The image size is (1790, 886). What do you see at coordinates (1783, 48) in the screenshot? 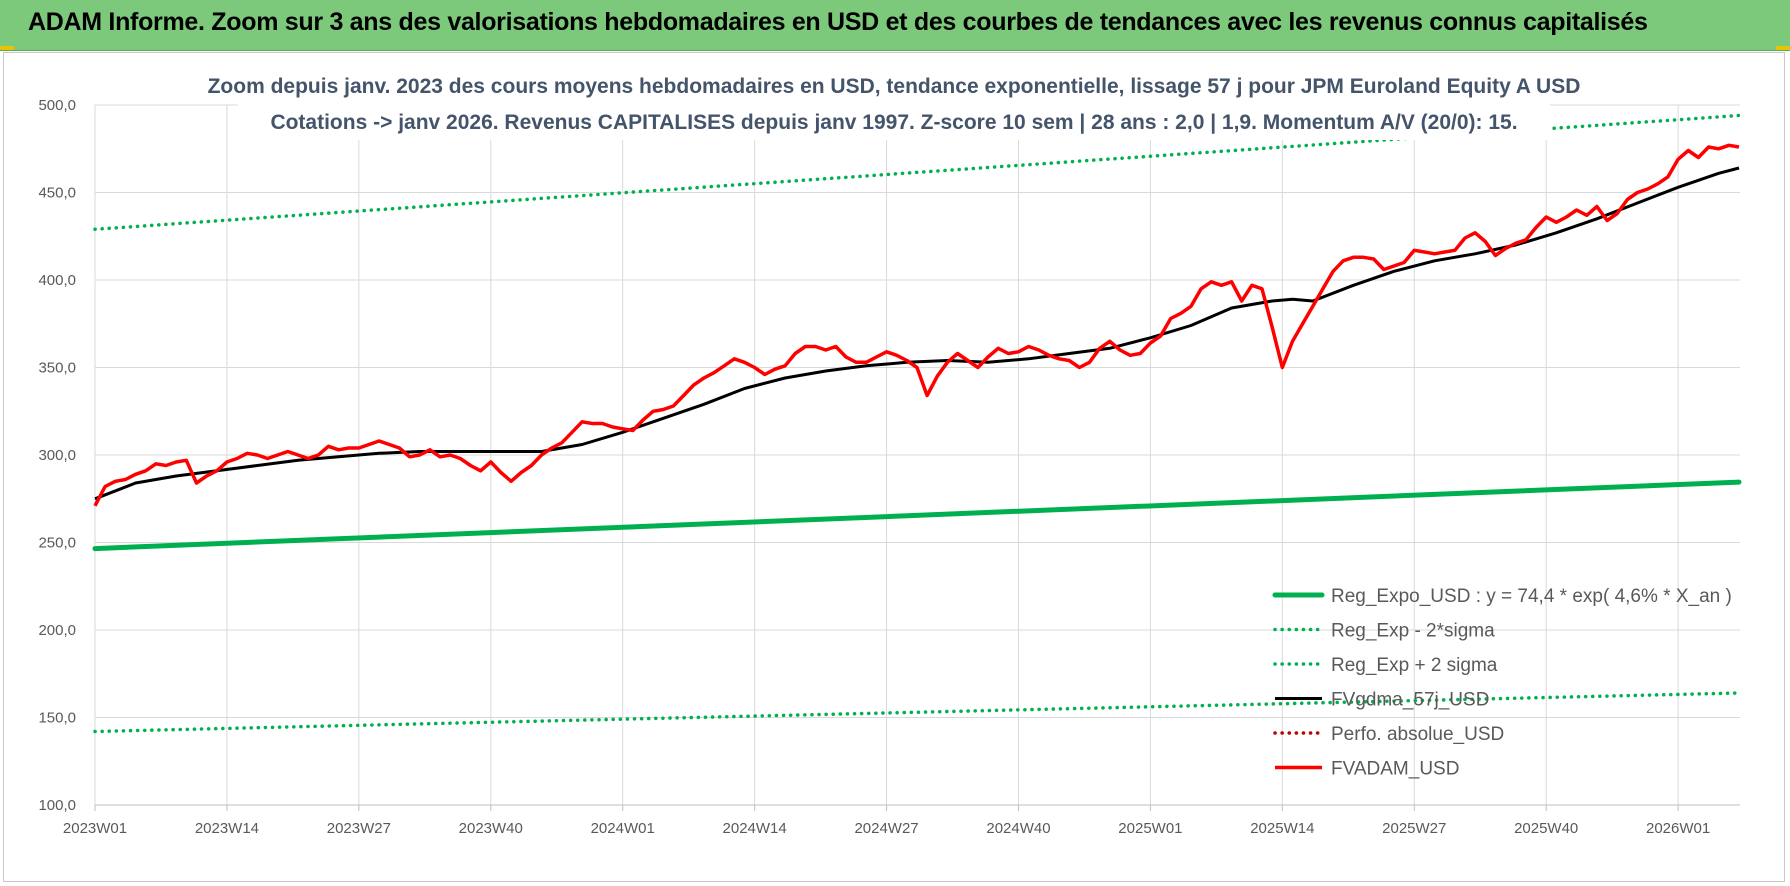
I see `corner-accent-right` at bounding box center [1783, 48].